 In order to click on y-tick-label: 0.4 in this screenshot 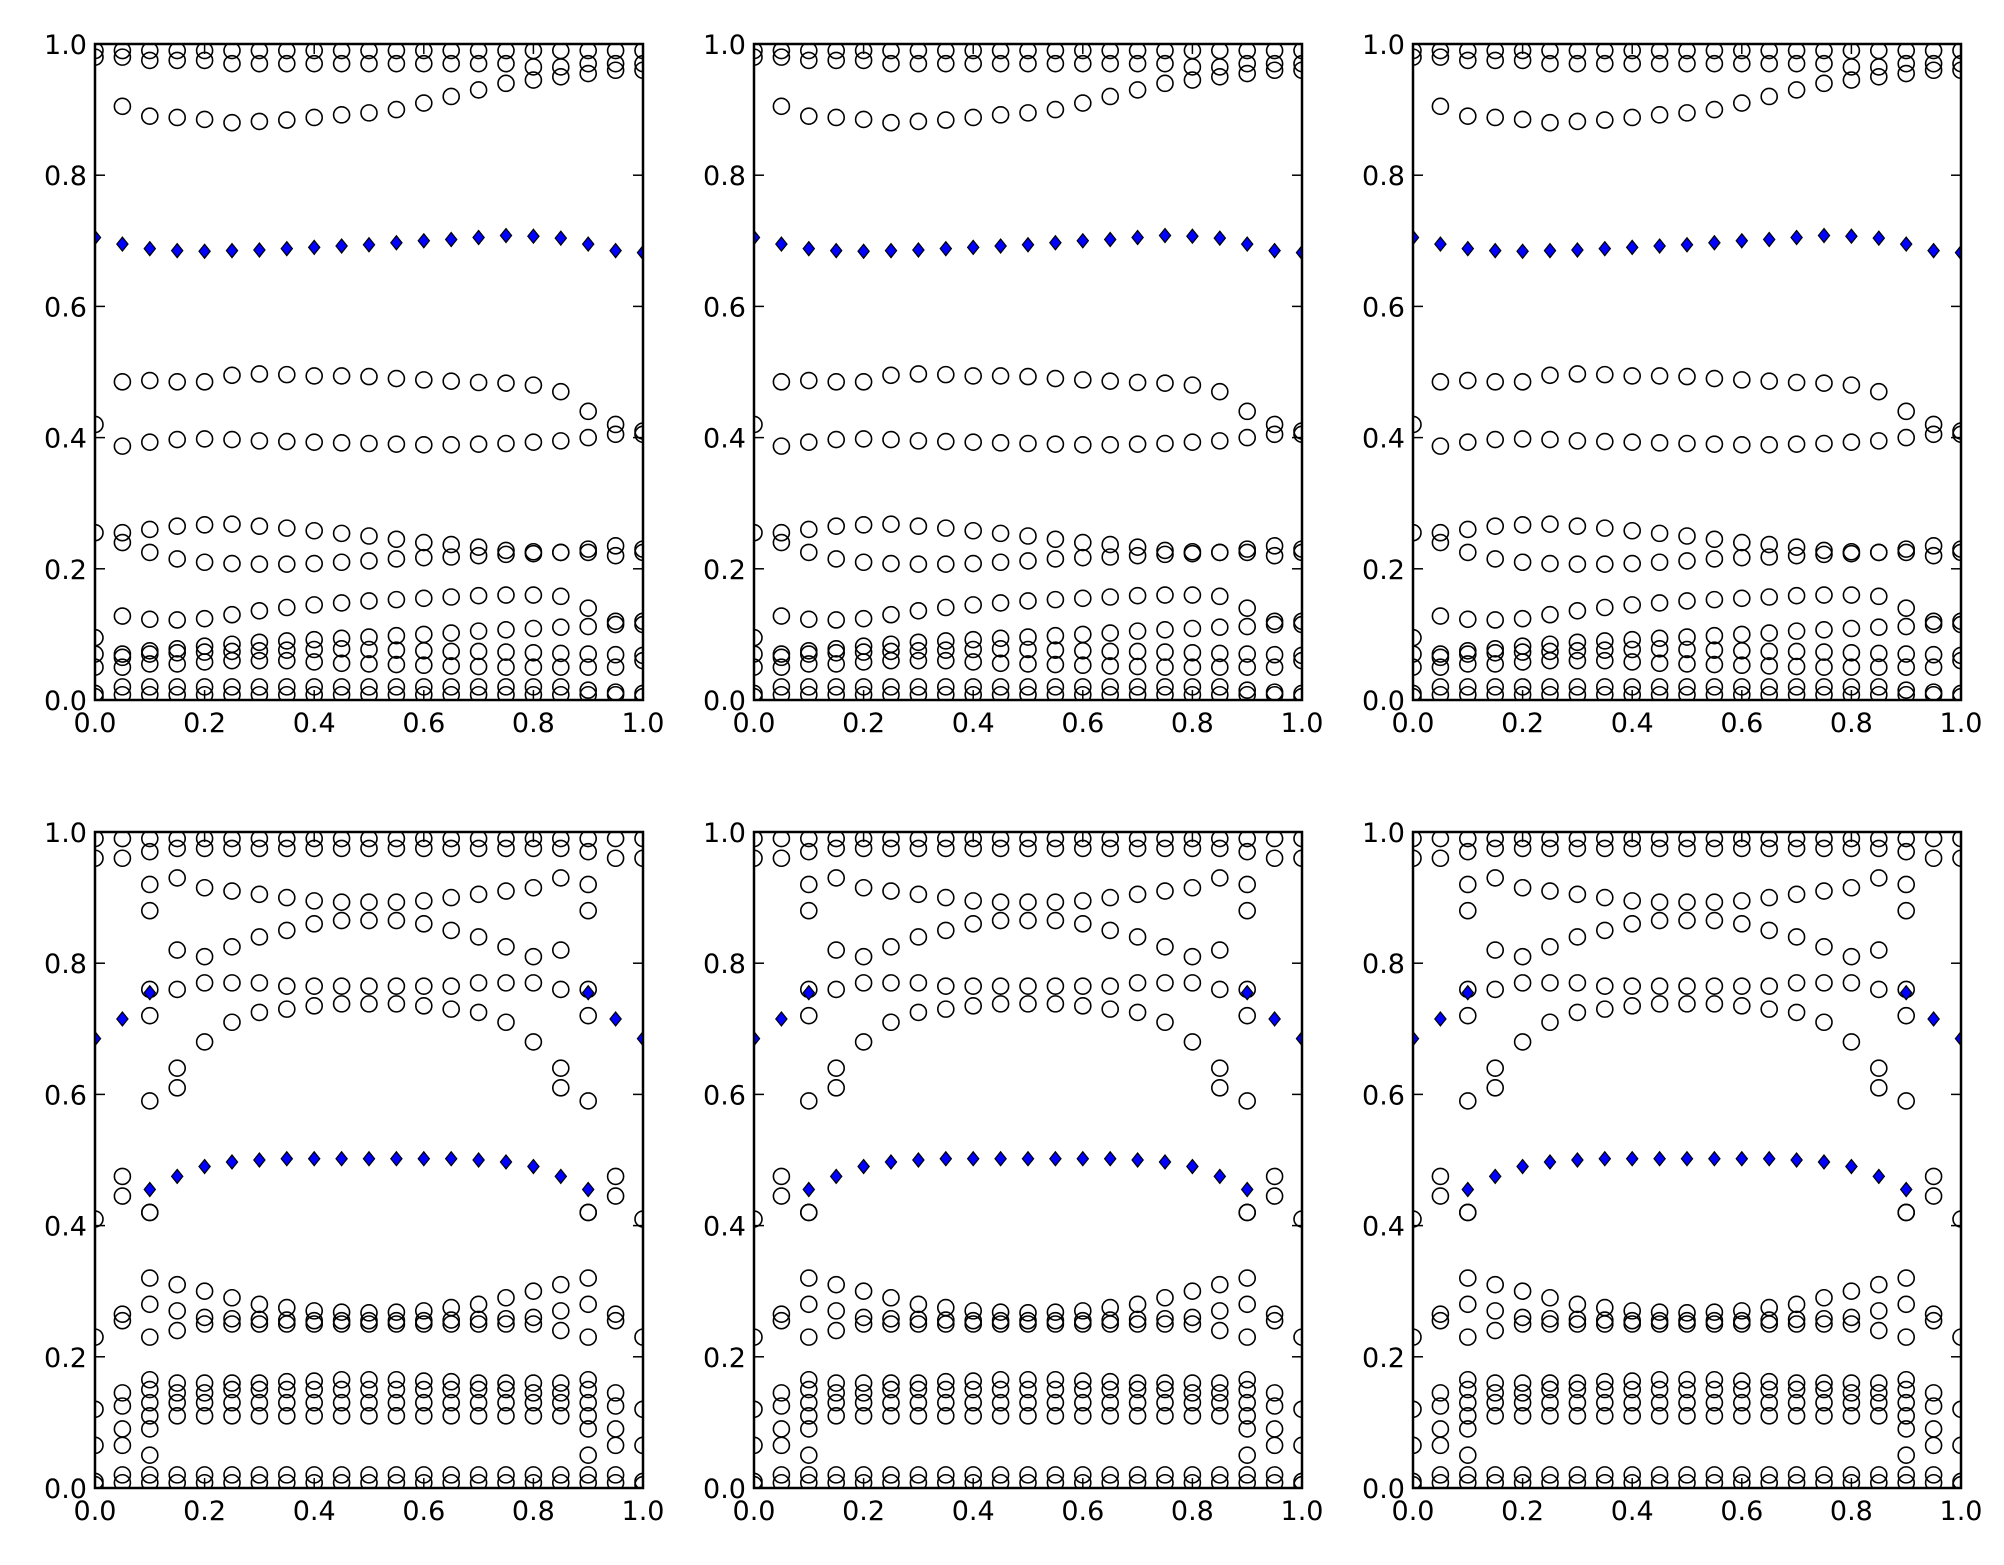, I will do `click(1383, 1227)`.